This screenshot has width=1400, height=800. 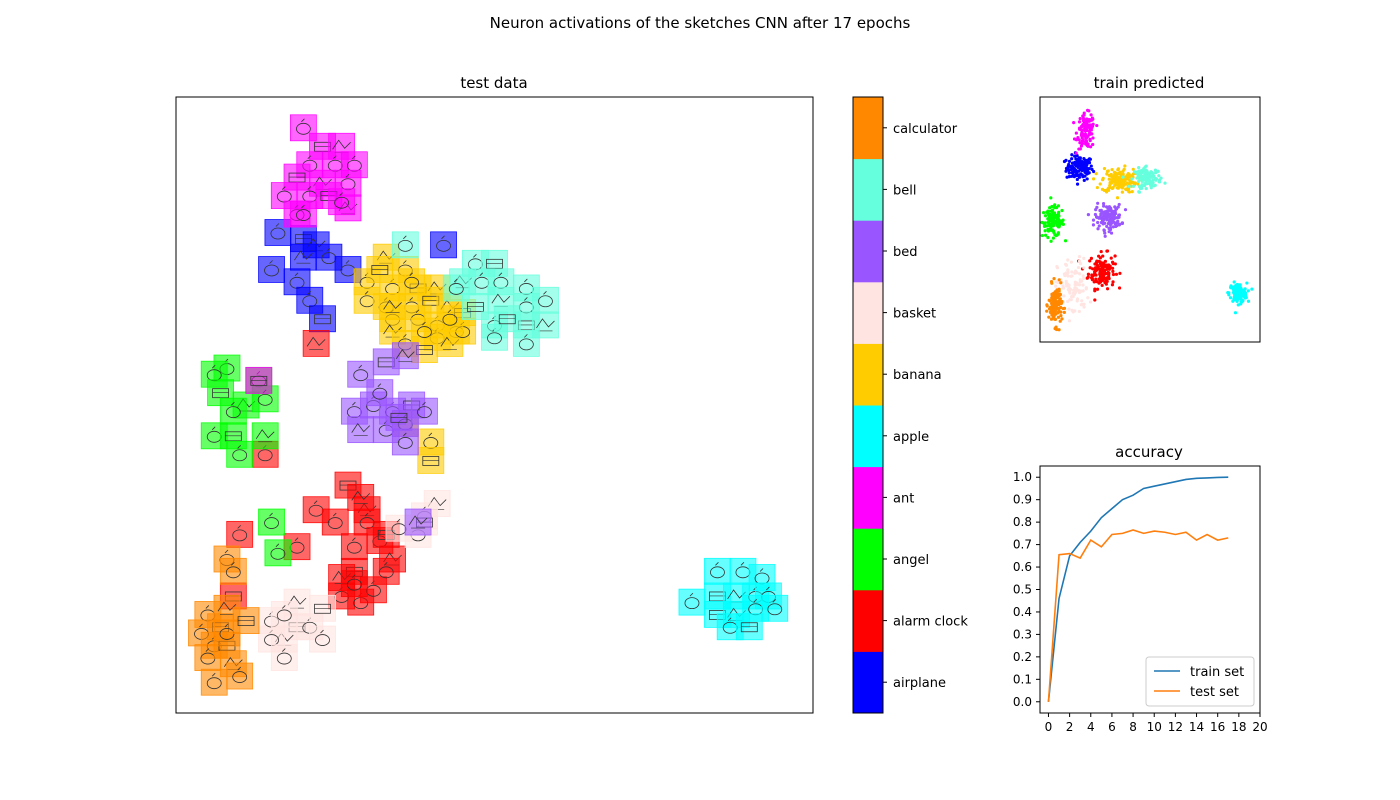 I want to click on colorbar-segment-bell, so click(x=868, y=189).